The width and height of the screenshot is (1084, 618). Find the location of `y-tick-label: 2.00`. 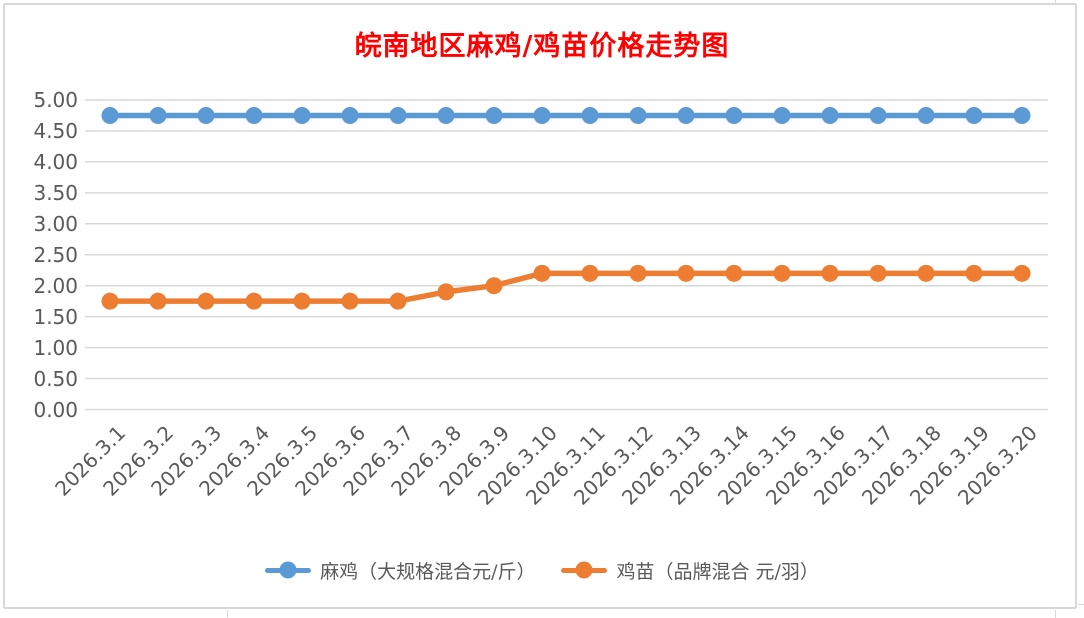

y-tick-label: 2.00 is located at coordinates (55, 285).